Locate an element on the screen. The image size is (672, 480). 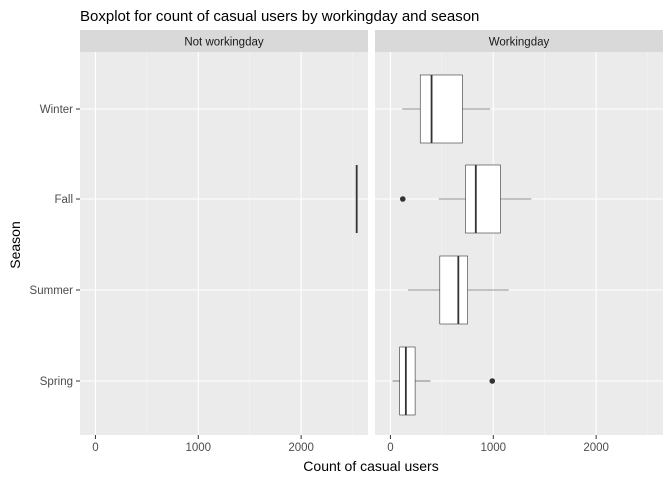
box-fall-workingday is located at coordinates (465, 199).